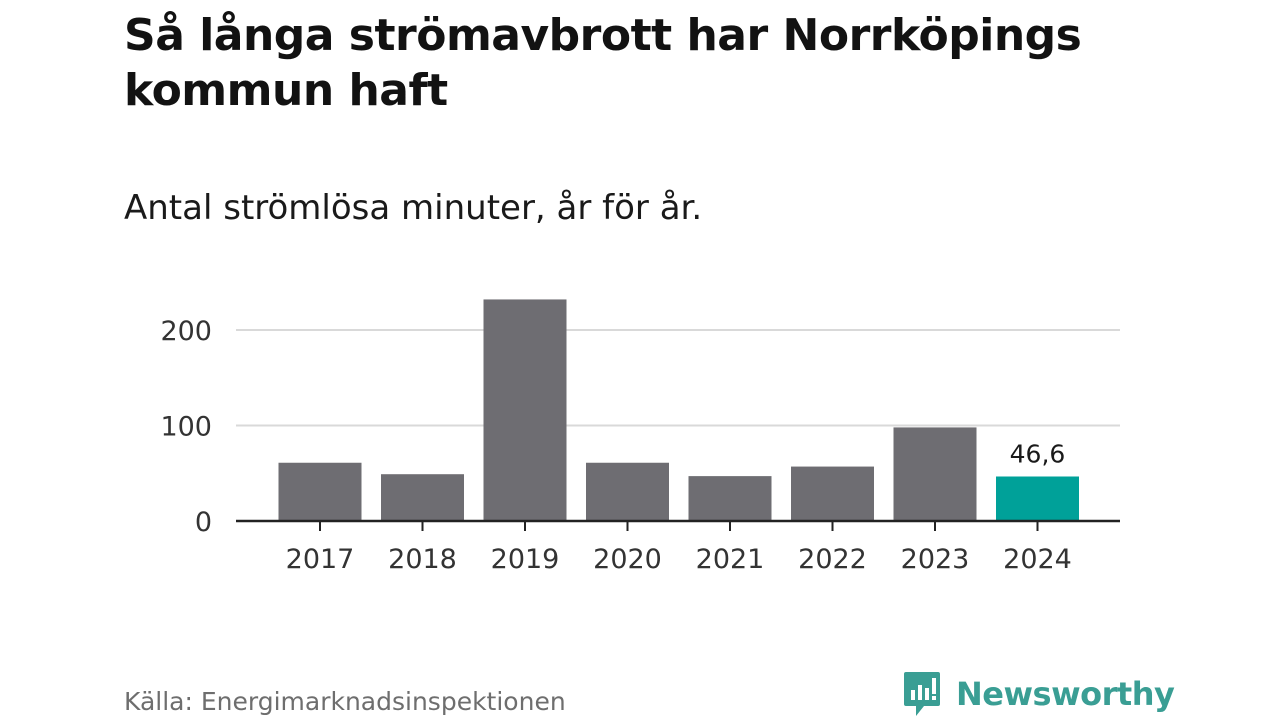 Image resolution: width=1280 pixels, height=720 pixels. What do you see at coordinates (1037, 559) in the screenshot?
I see `x-tick-label-2024: 2024` at bounding box center [1037, 559].